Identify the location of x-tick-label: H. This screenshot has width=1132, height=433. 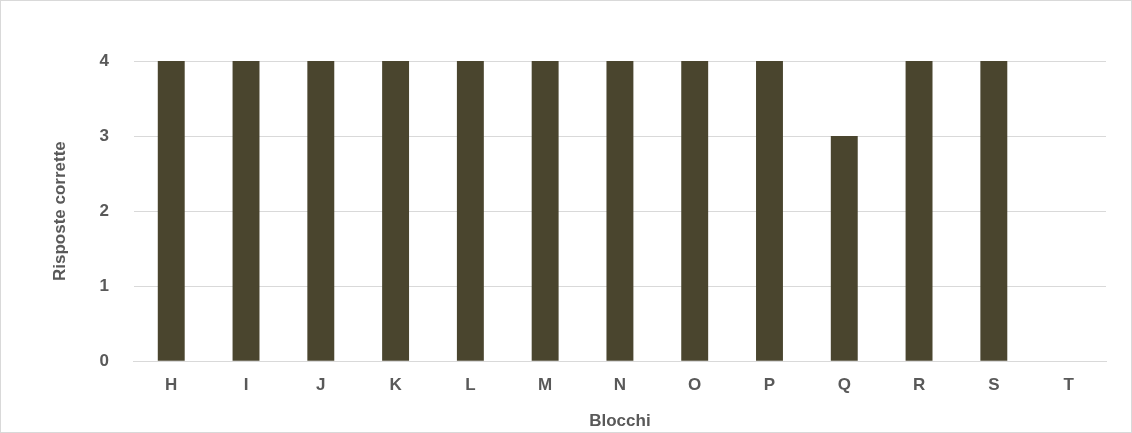
(171, 385).